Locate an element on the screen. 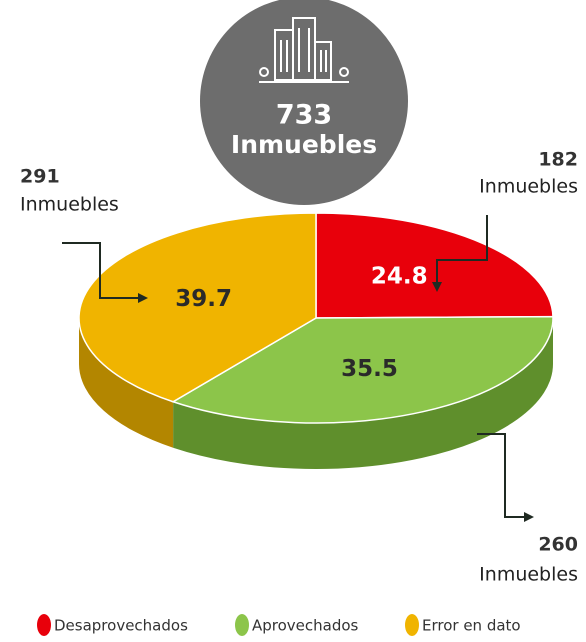  legend-label: Desaprovechados is located at coordinates (121, 626).